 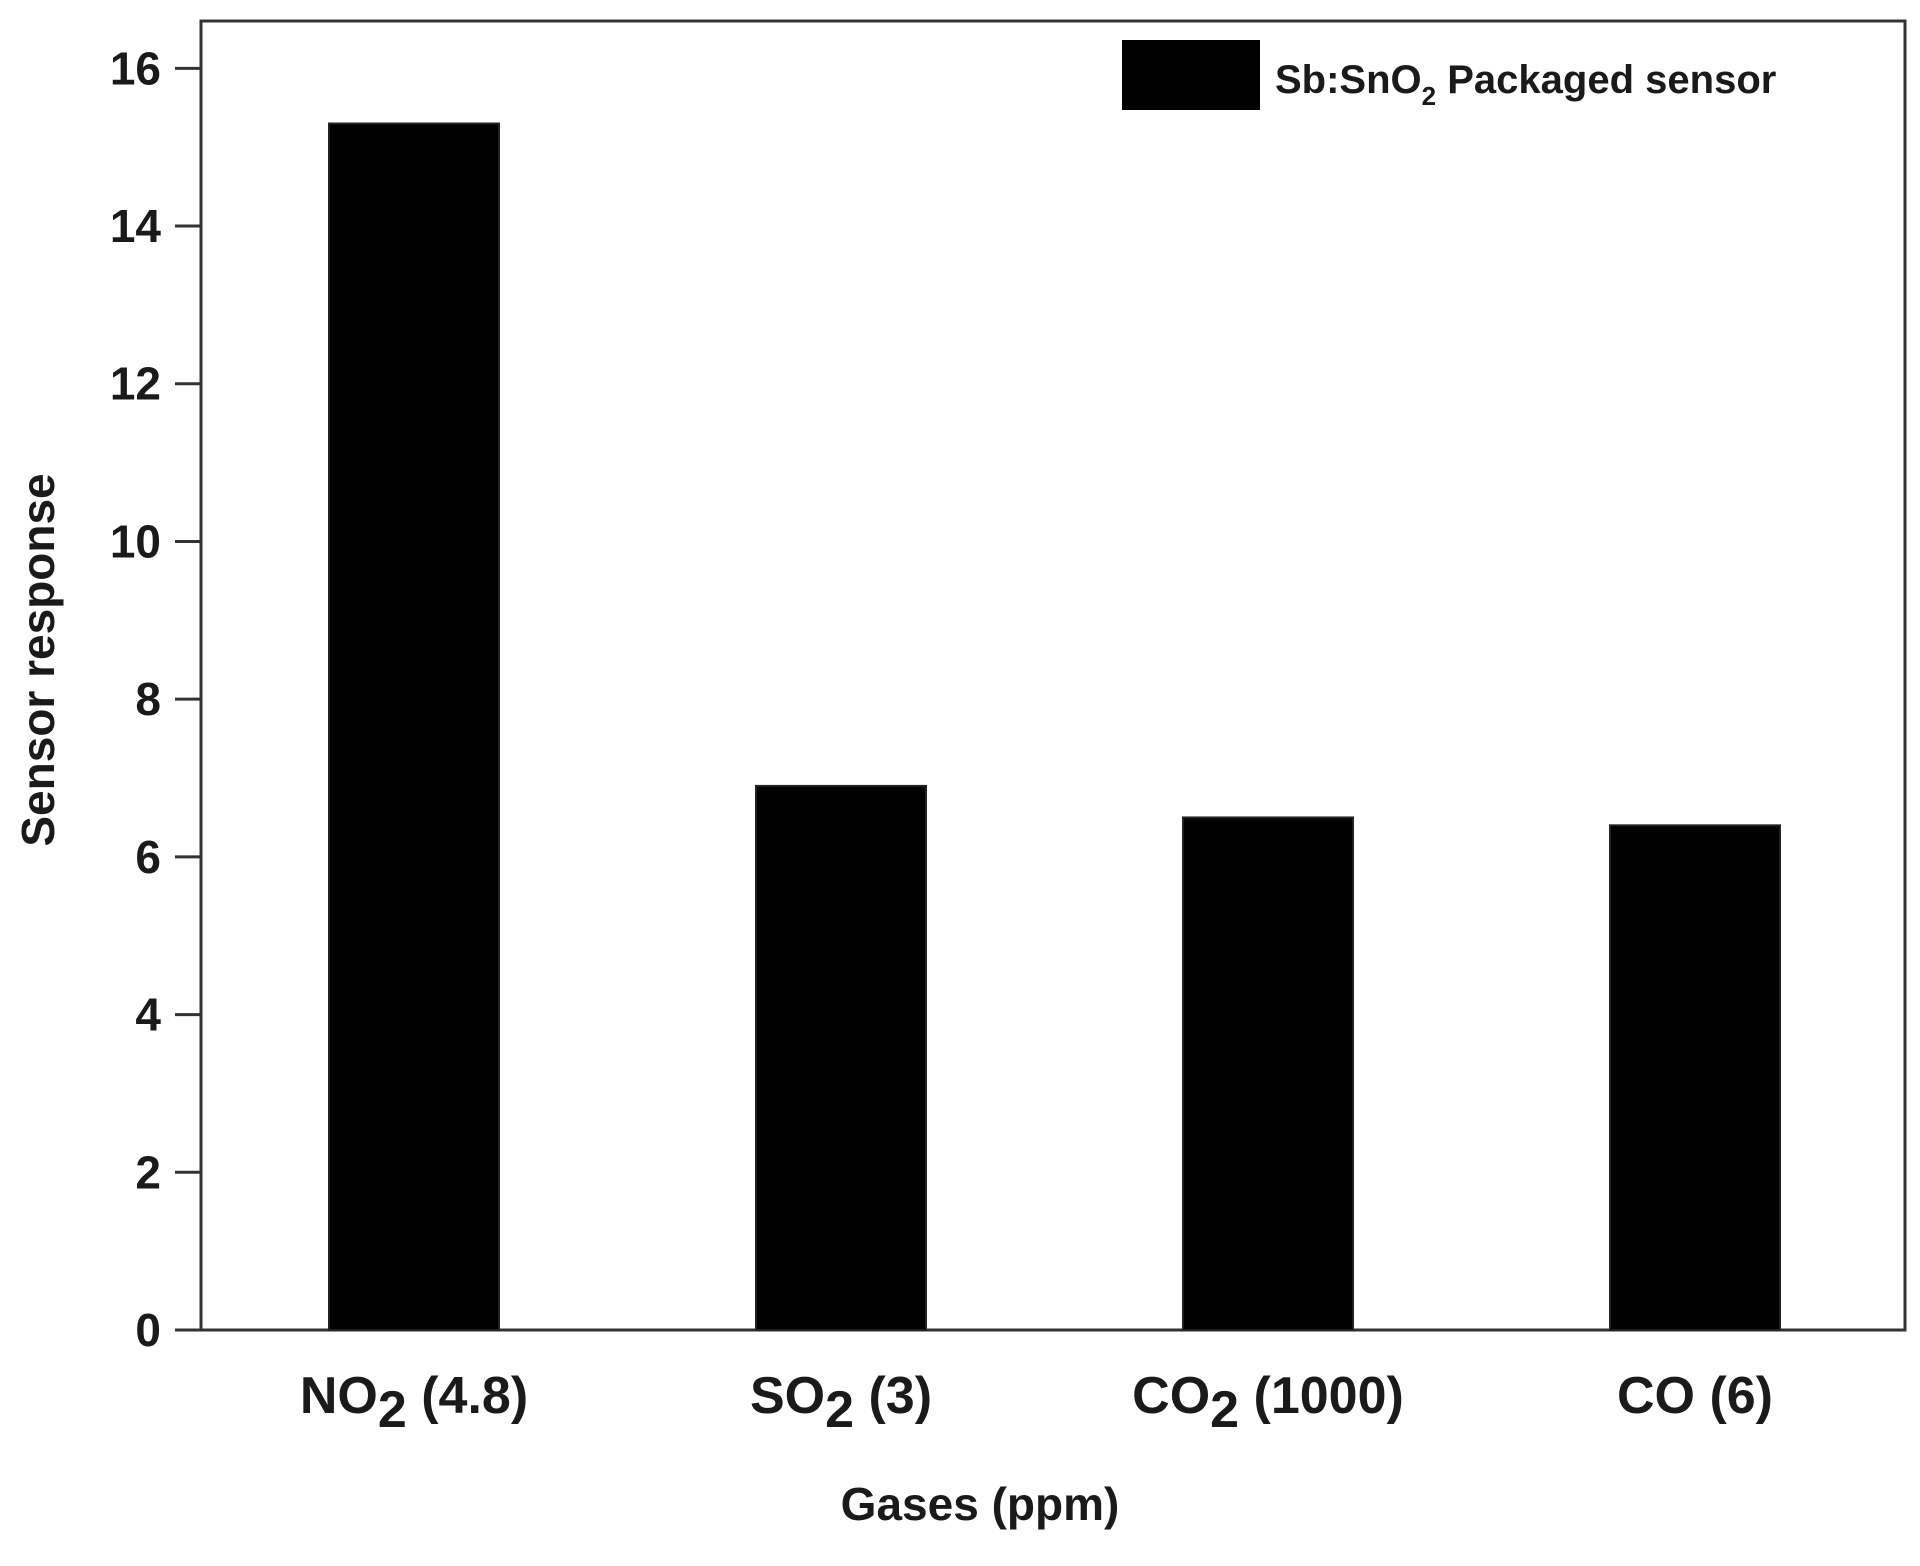 What do you see at coordinates (148, 857) in the screenshot?
I see `y-tick-label: 6` at bounding box center [148, 857].